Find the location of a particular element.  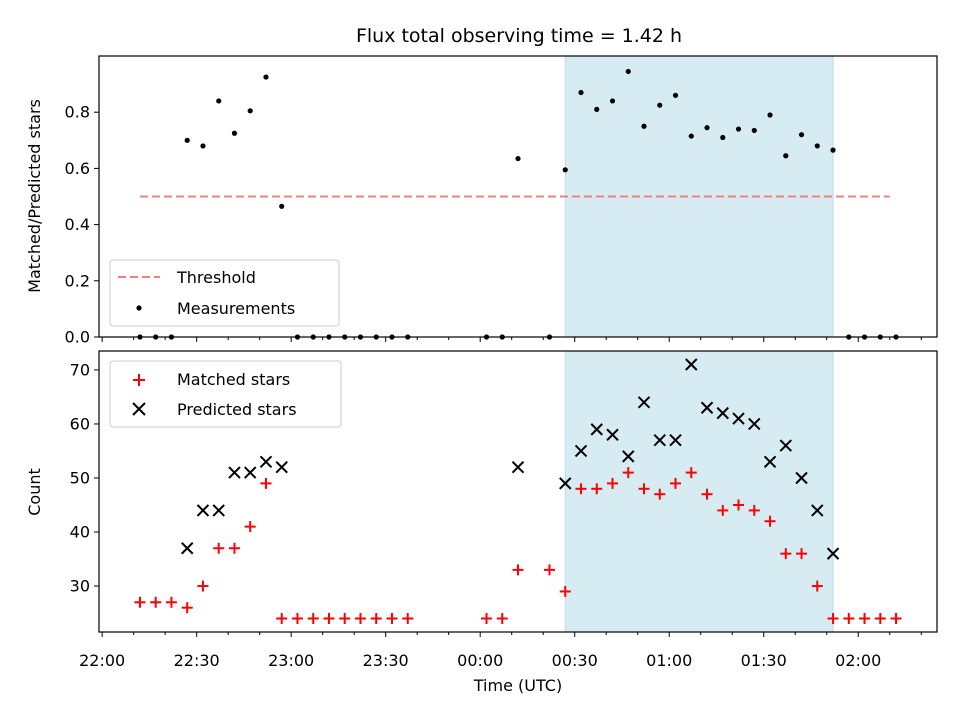

count-y-ticks: 30 40 50 60 70 is located at coordinates (84, 478).